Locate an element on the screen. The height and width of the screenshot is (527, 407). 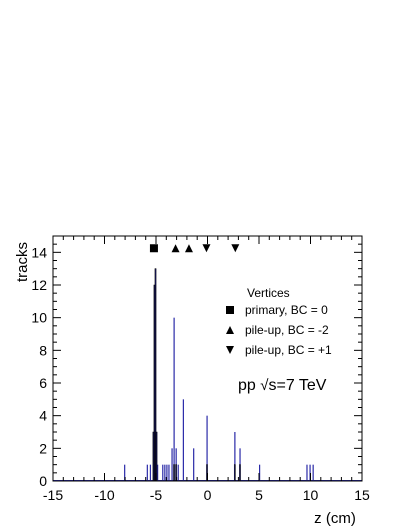
x-tick-label: -10 is located at coordinates (104, 495).